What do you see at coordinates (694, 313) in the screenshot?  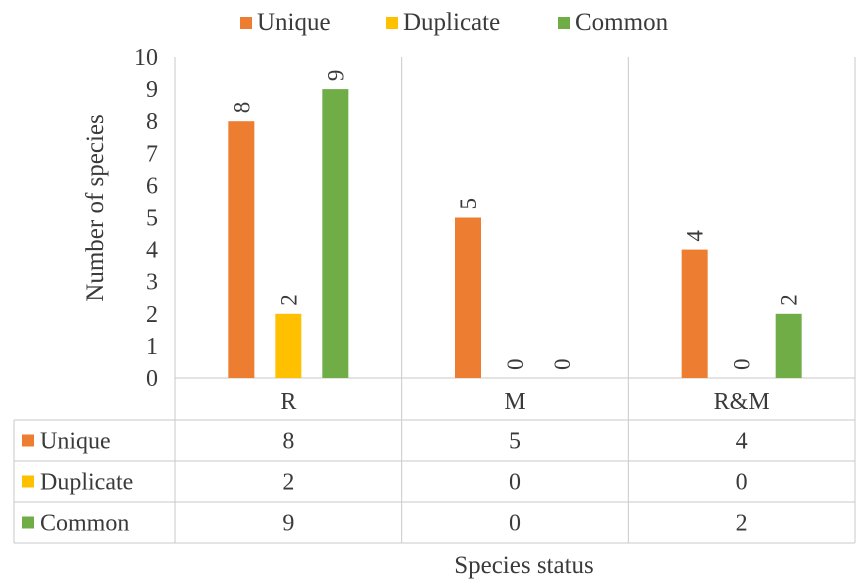 I see `bar-unique-R&M` at bounding box center [694, 313].